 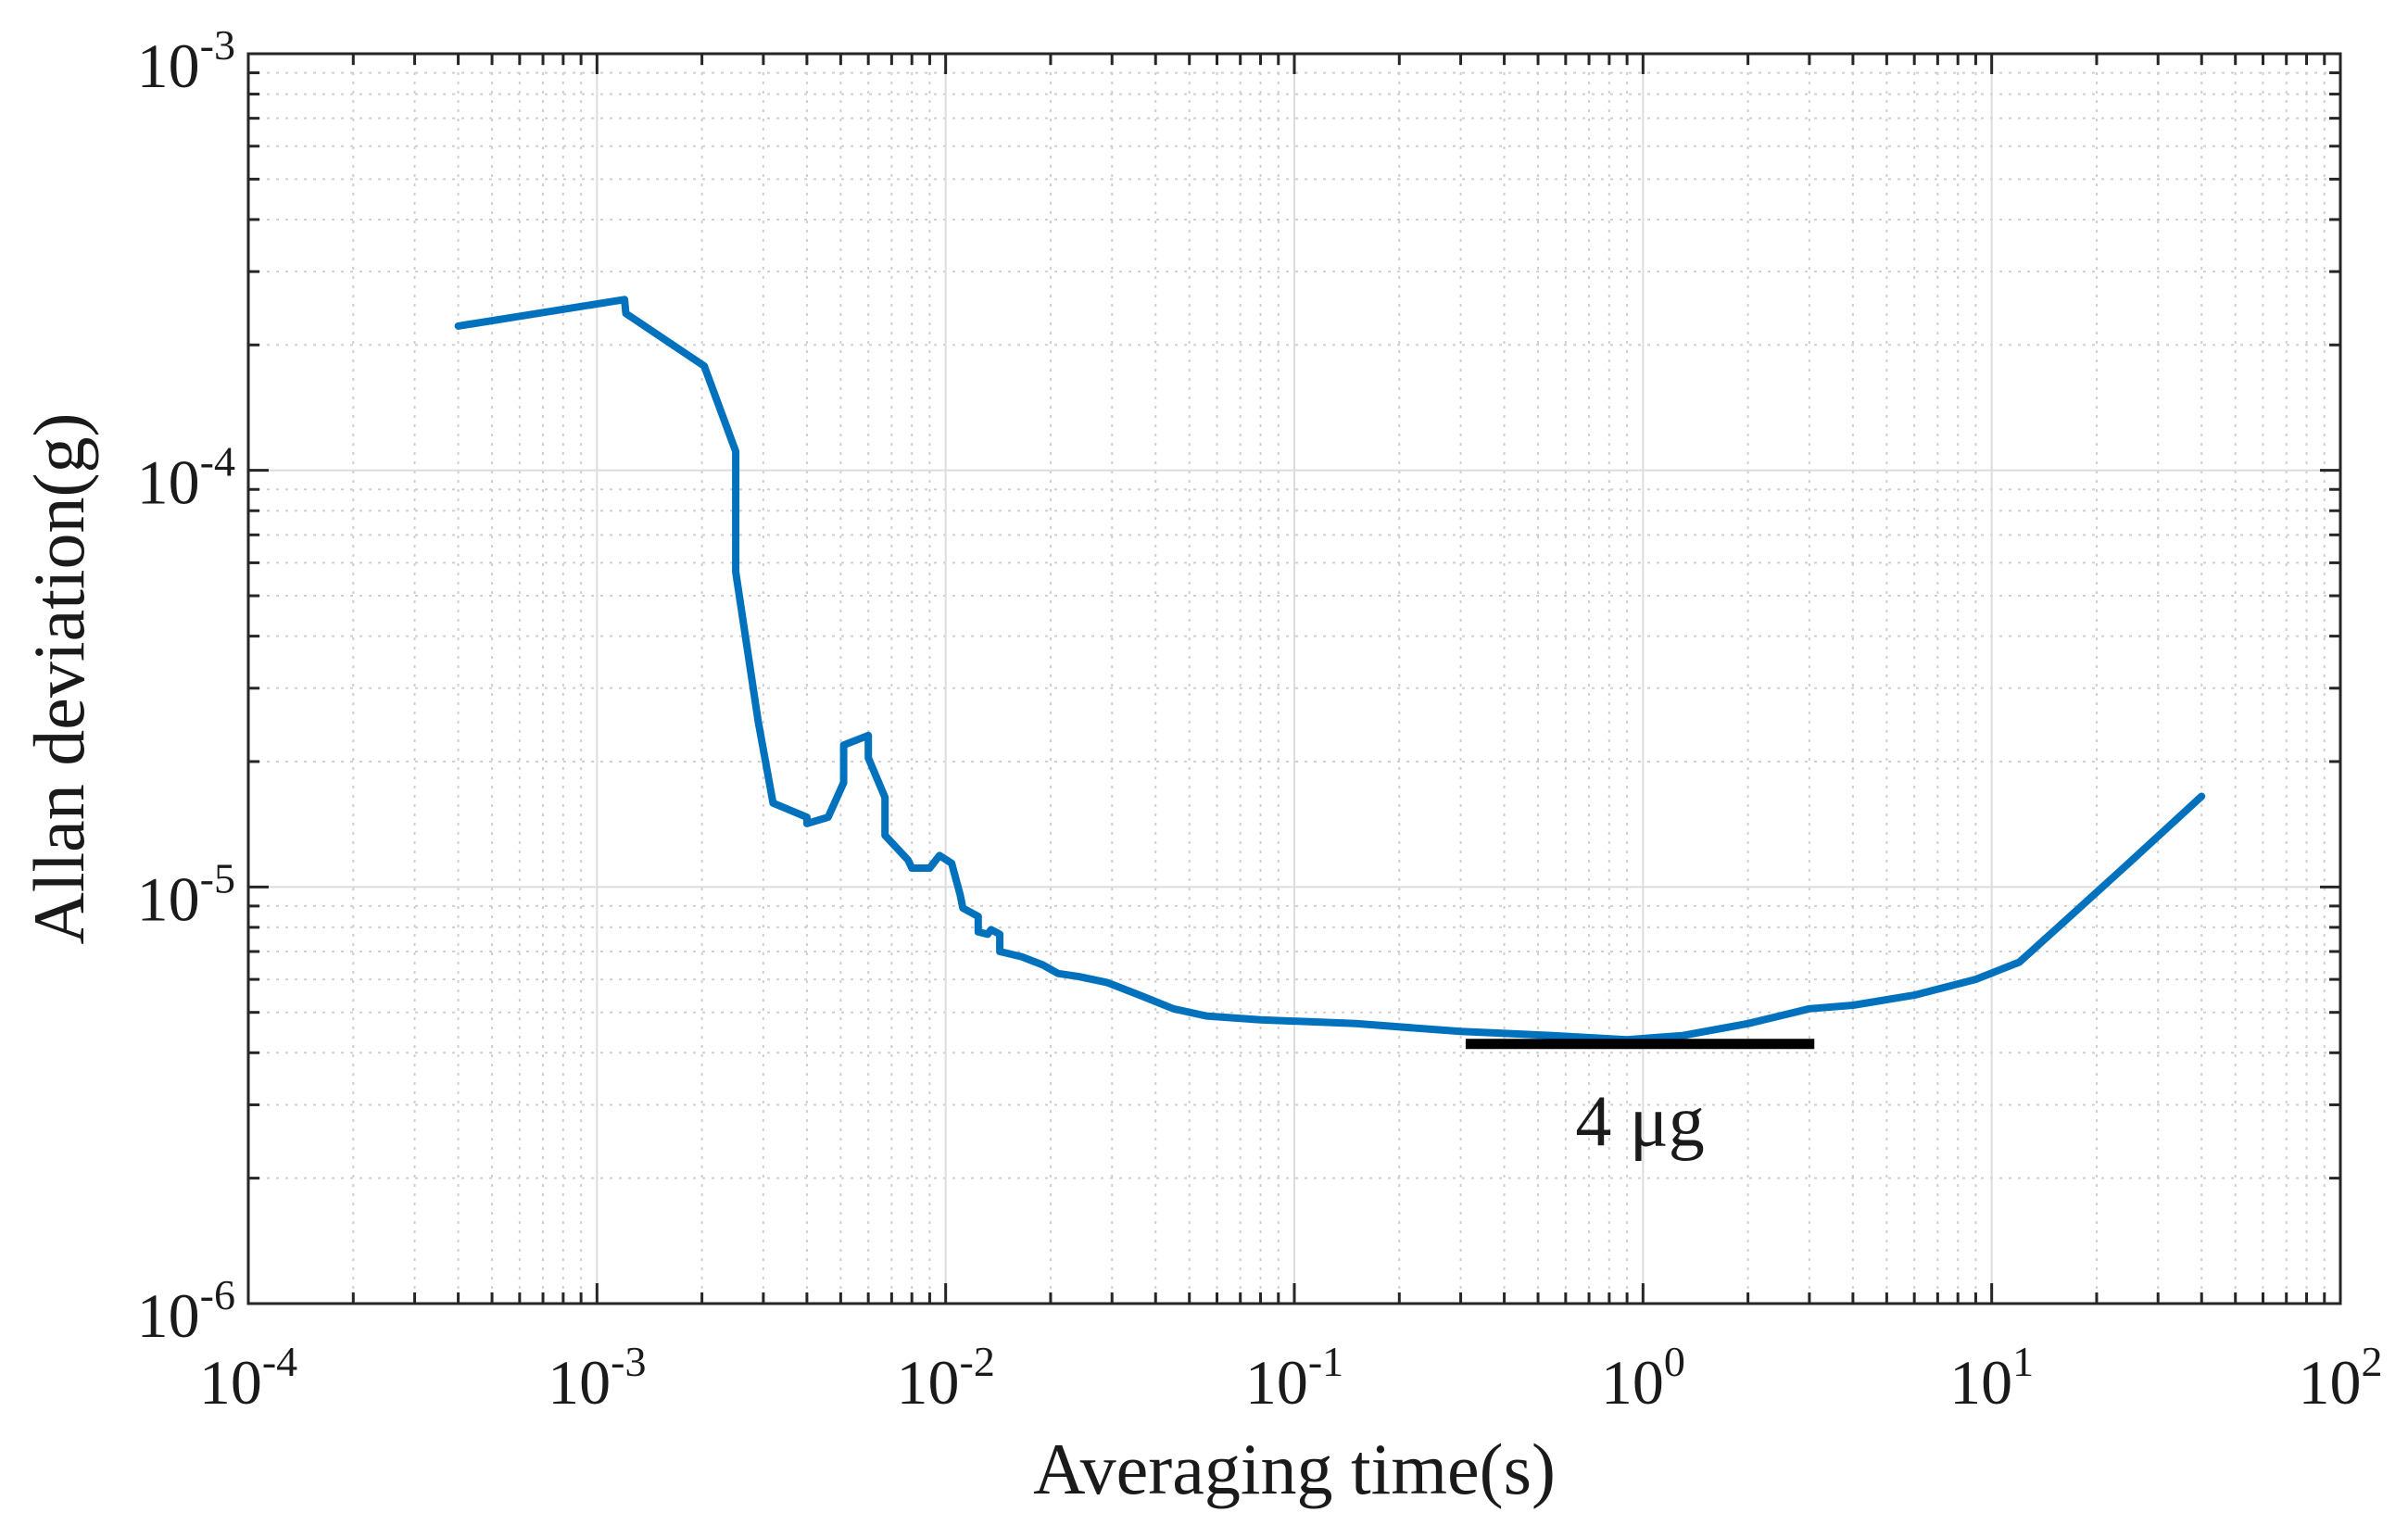 What do you see at coordinates (1991, 1378) in the screenshot?
I see `x-tick-label: 10¹` at bounding box center [1991, 1378].